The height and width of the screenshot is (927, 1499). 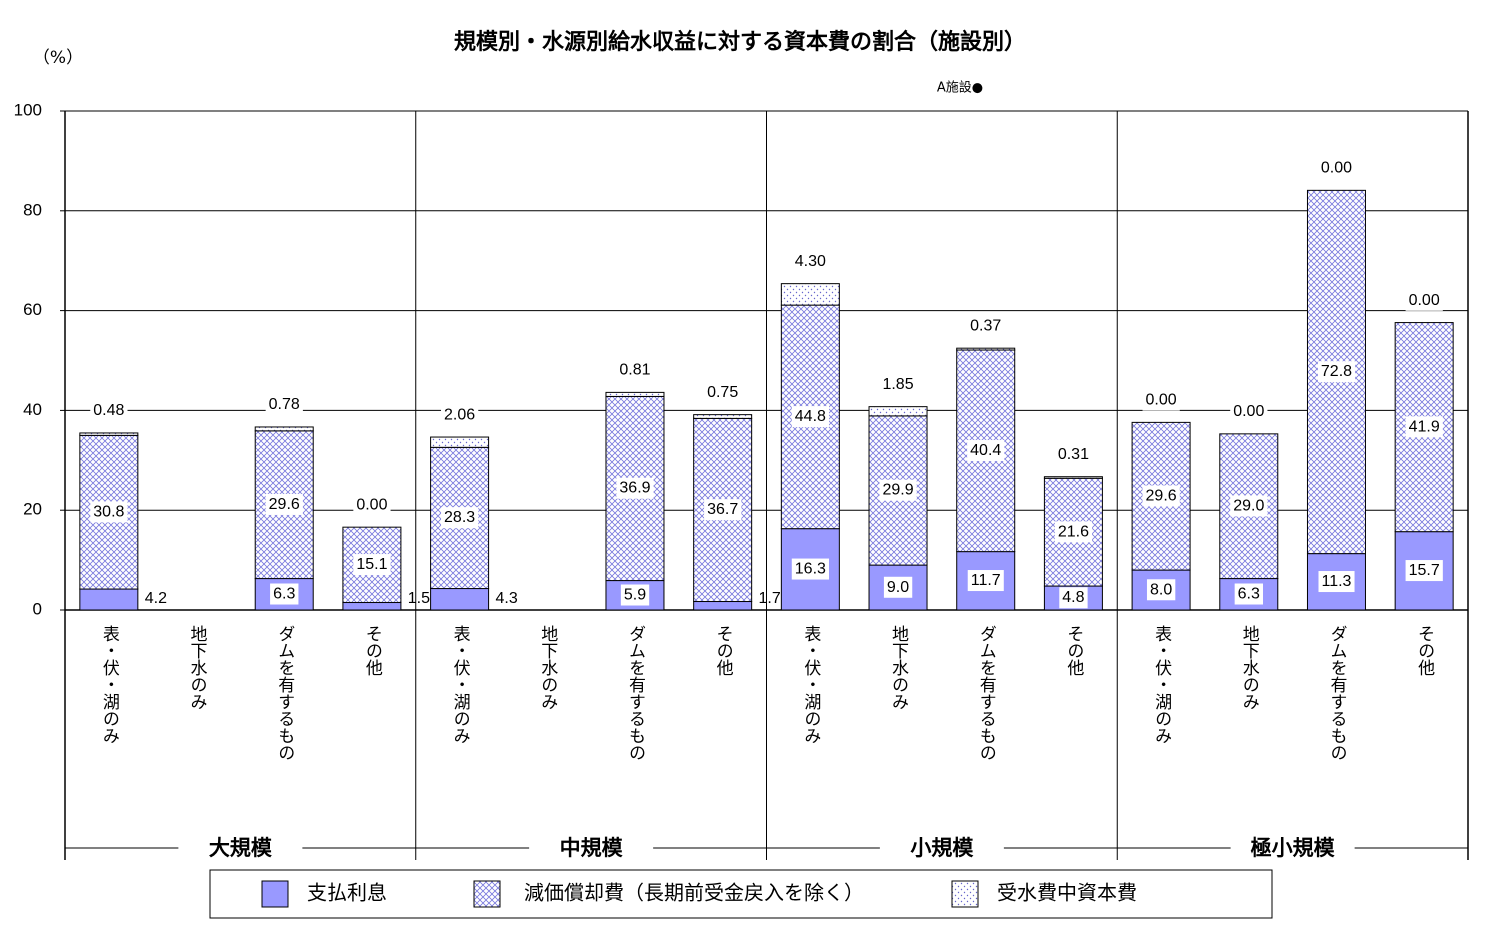 I want to click on annotation: A施設●, so click(x=960, y=88).